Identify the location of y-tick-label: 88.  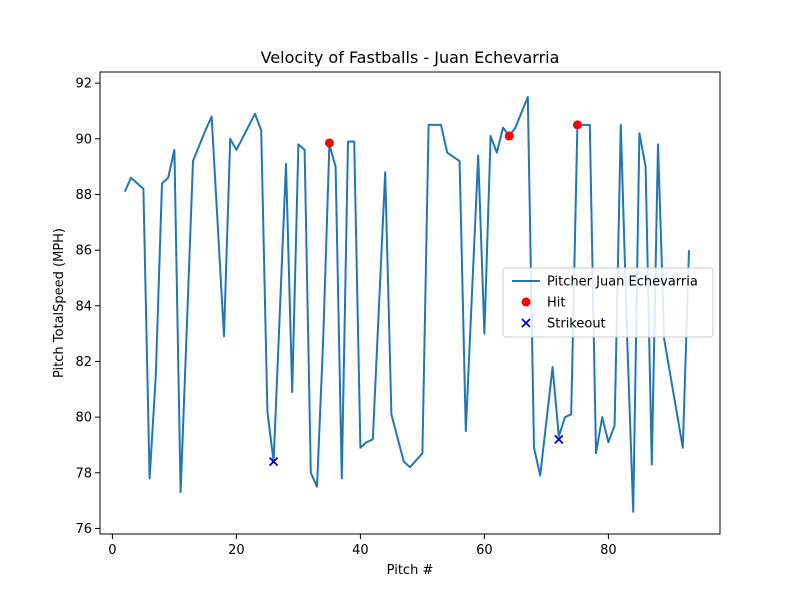
(83, 195).